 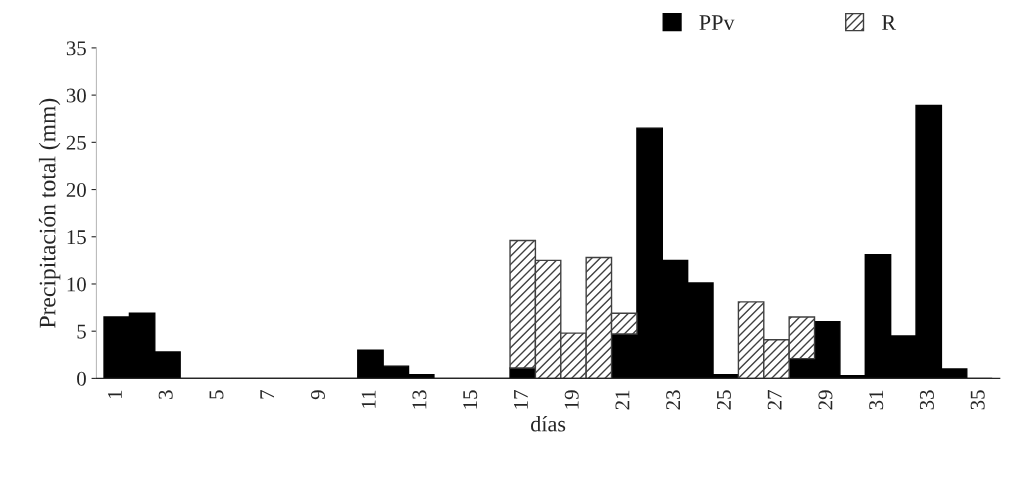 What do you see at coordinates (622, 400) in the screenshot?
I see `x-tick-label: 21` at bounding box center [622, 400].